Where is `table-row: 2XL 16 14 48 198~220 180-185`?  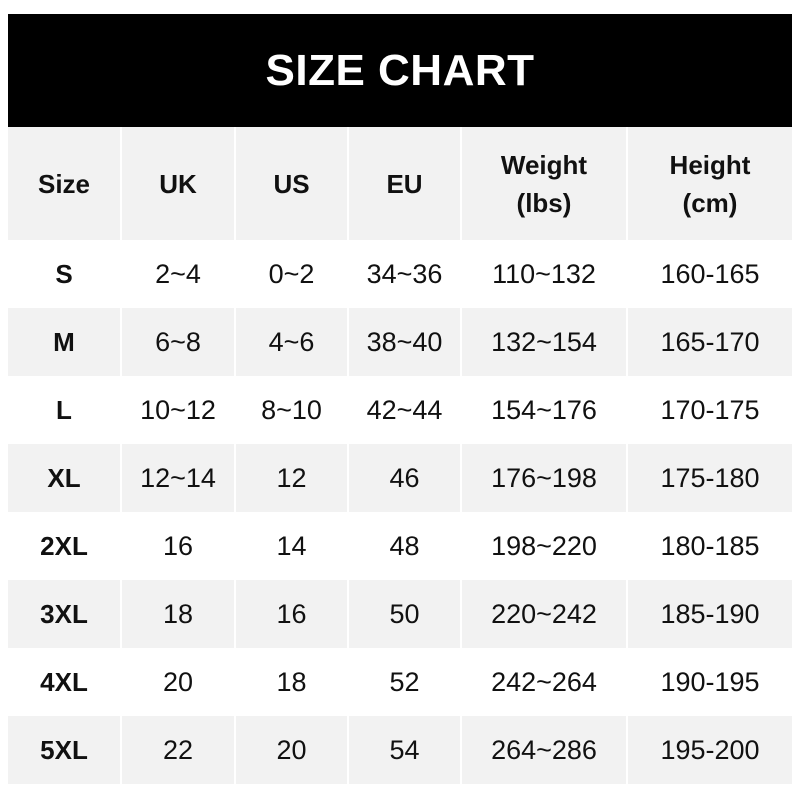
table-row: 2XL 16 14 48 198~220 180-185 is located at coordinates (400, 546).